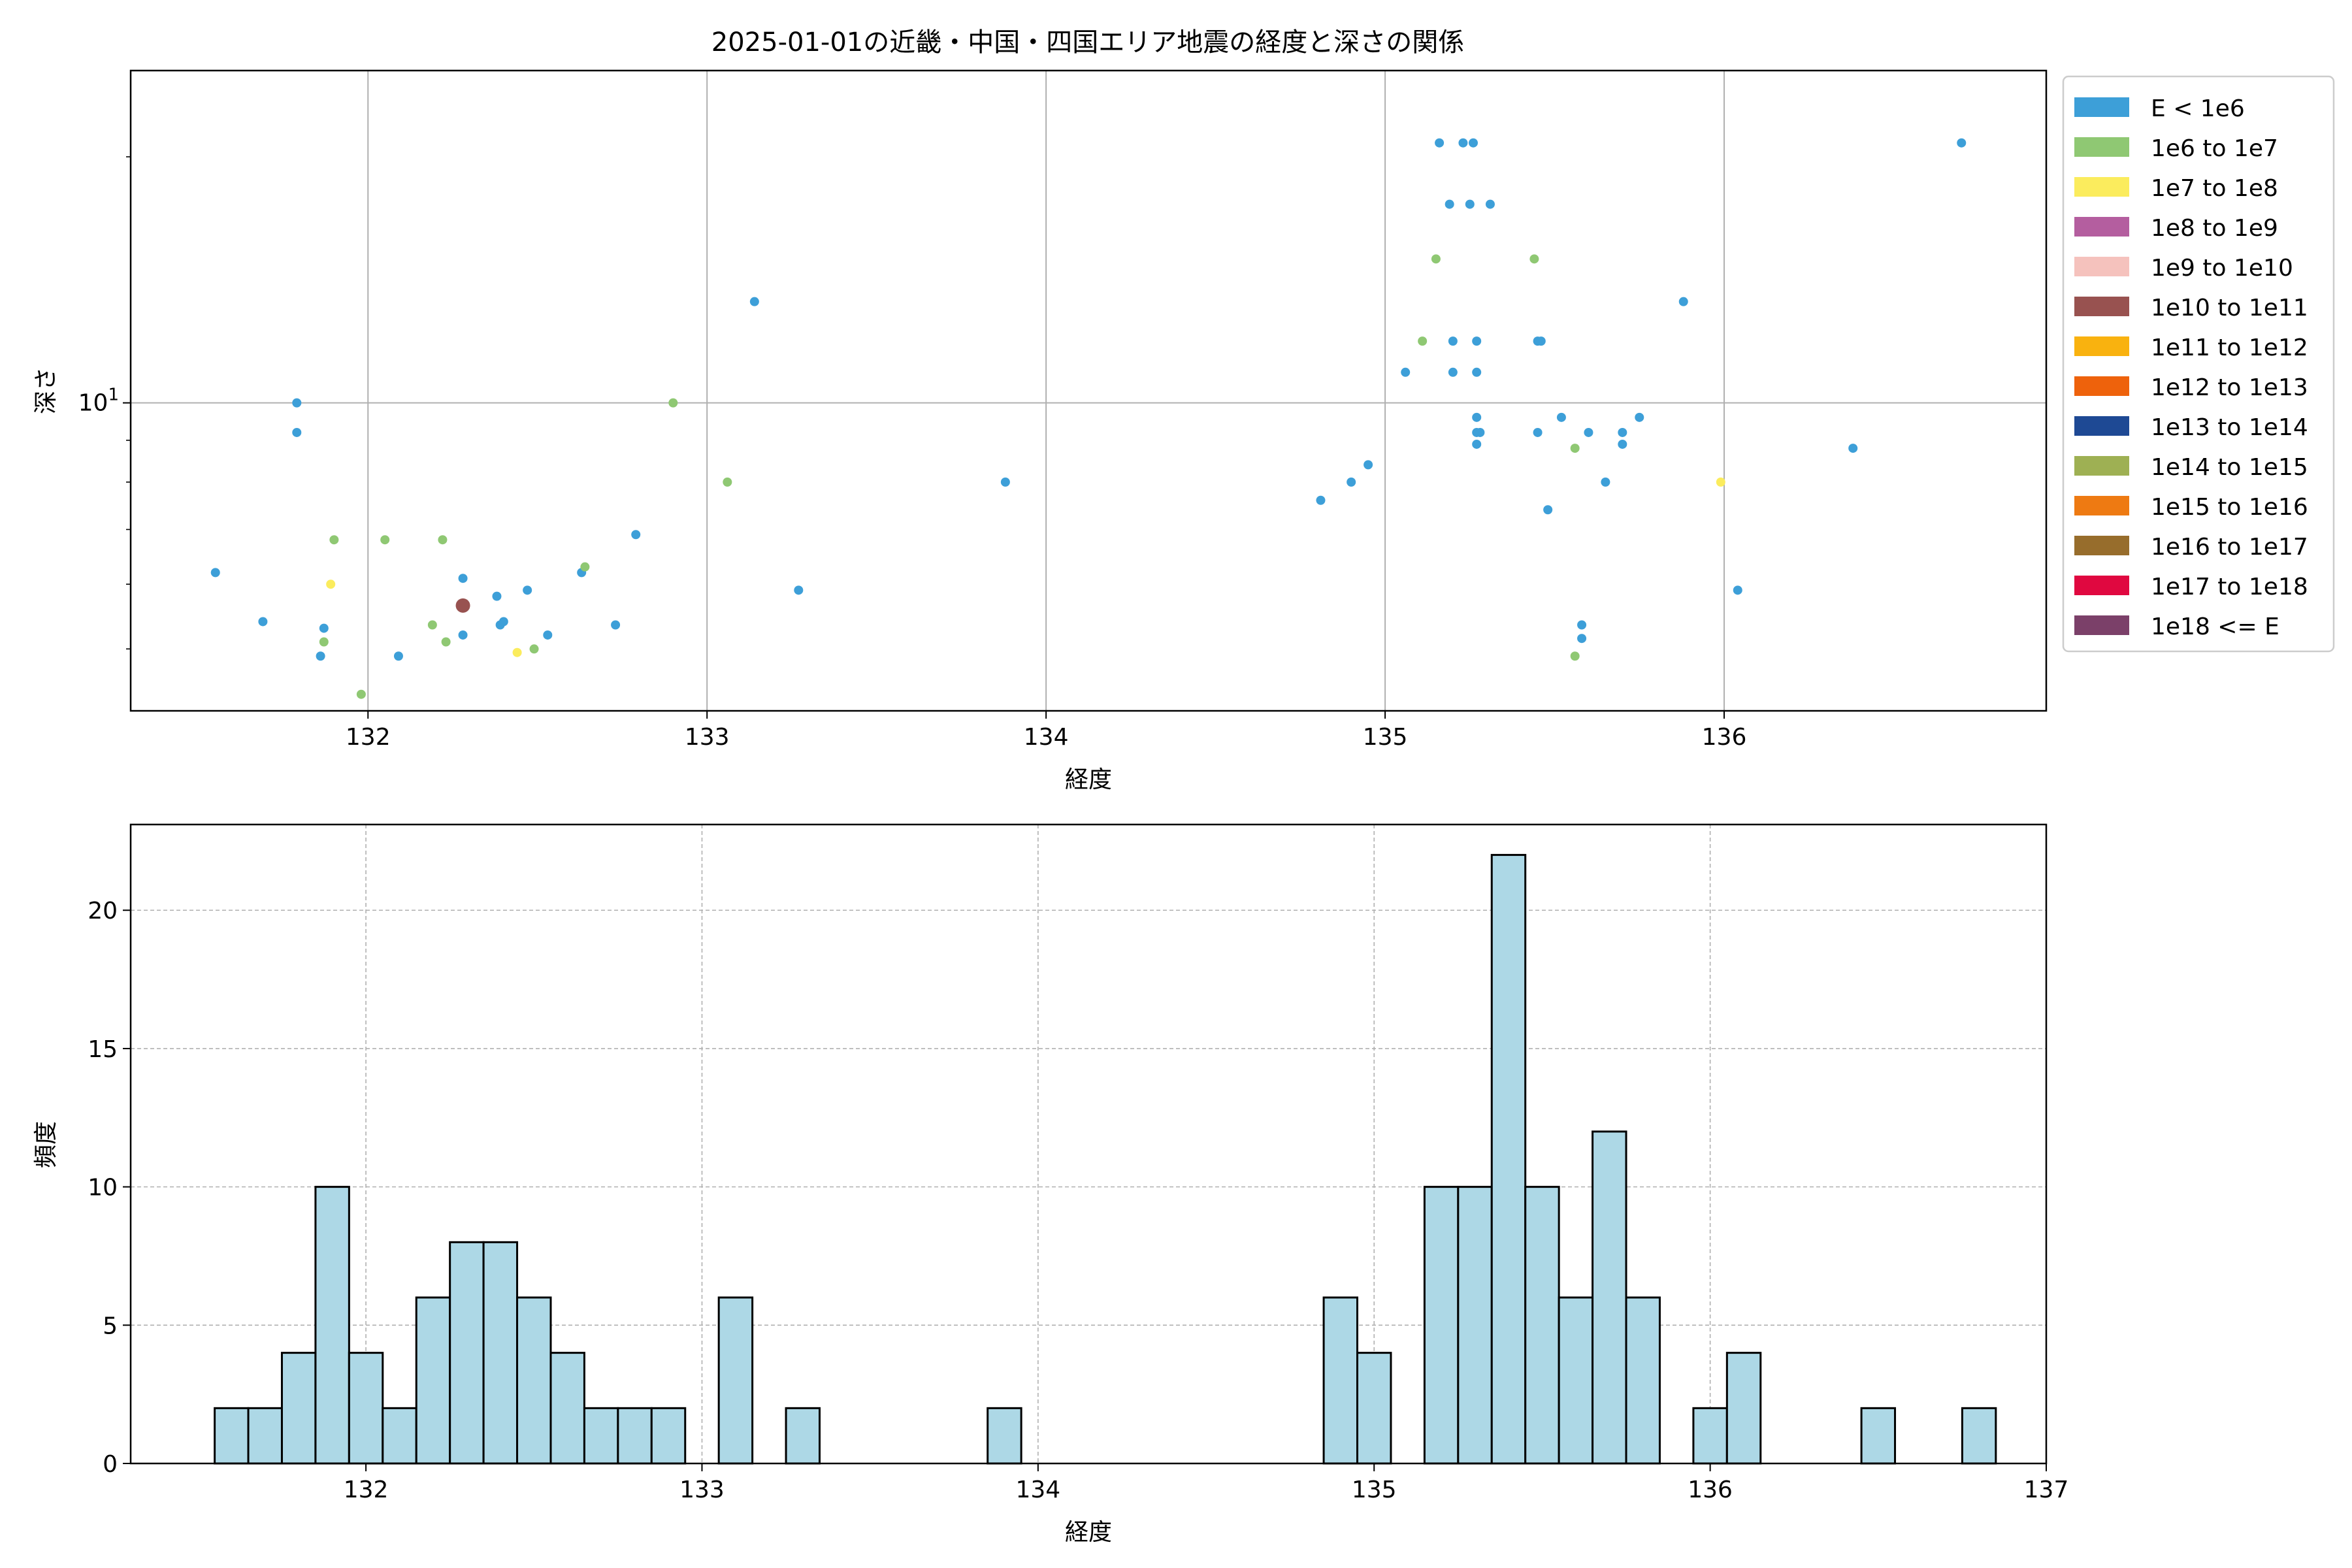  I want to click on legend-label: 1e9 to 1e10, so click(2222, 268).